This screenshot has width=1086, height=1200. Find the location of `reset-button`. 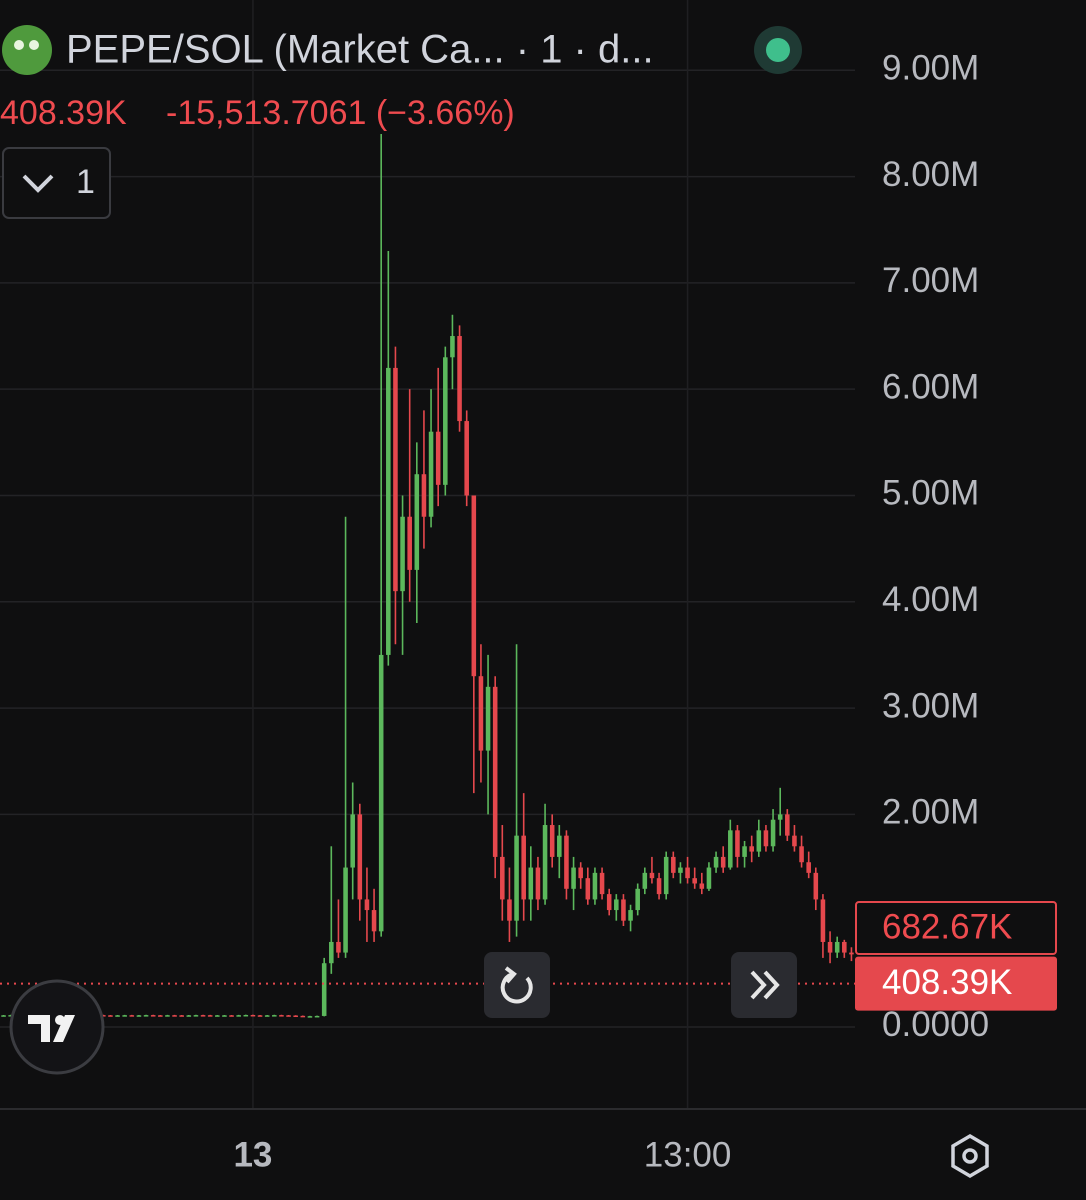

reset-button is located at coordinates (517, 985).